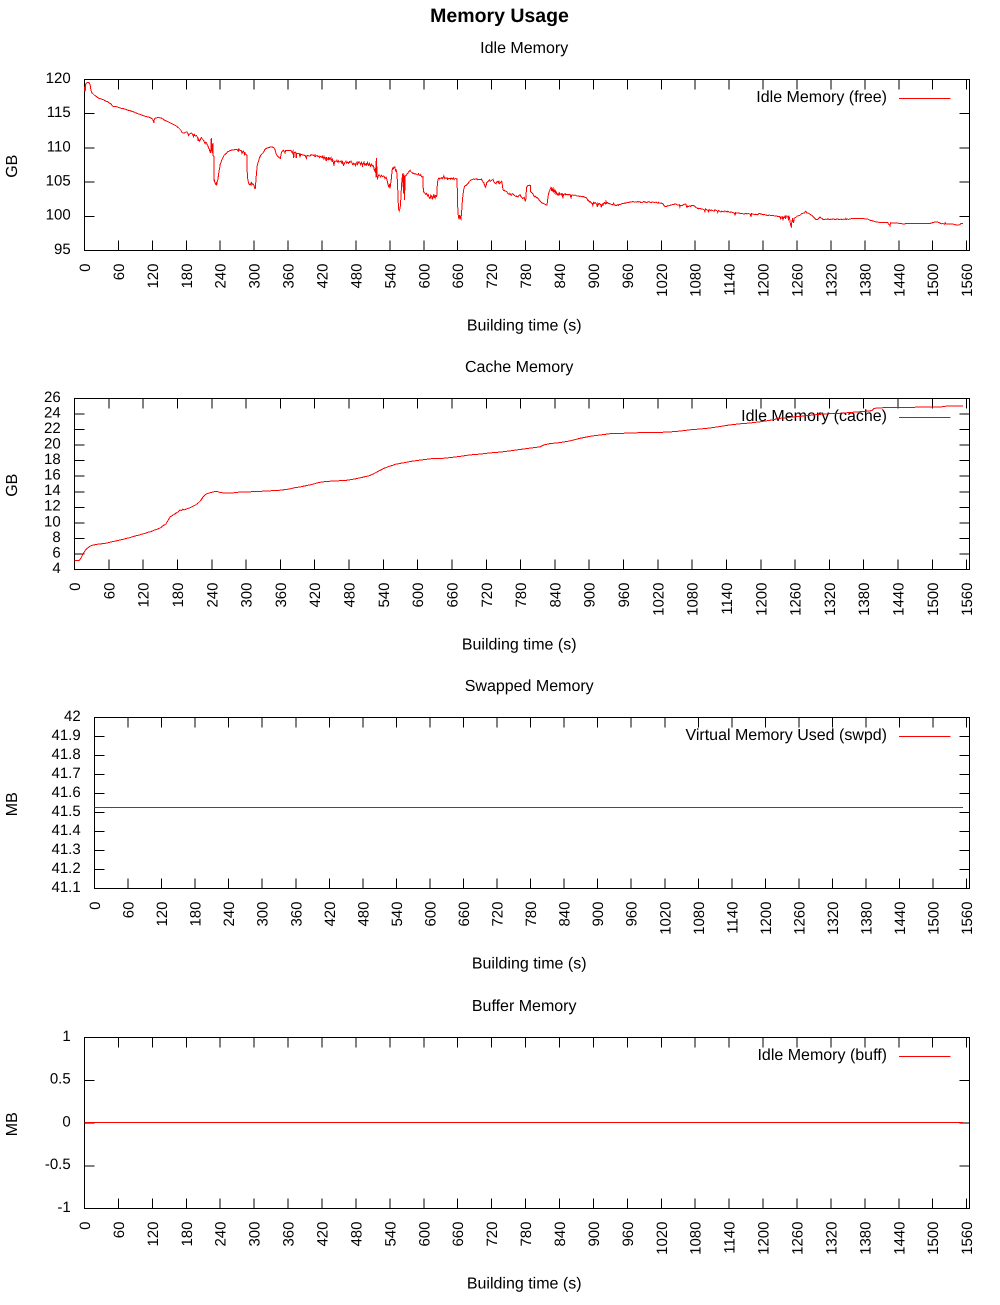  I want to click on svg-text: 41.1, so click(65, 887).